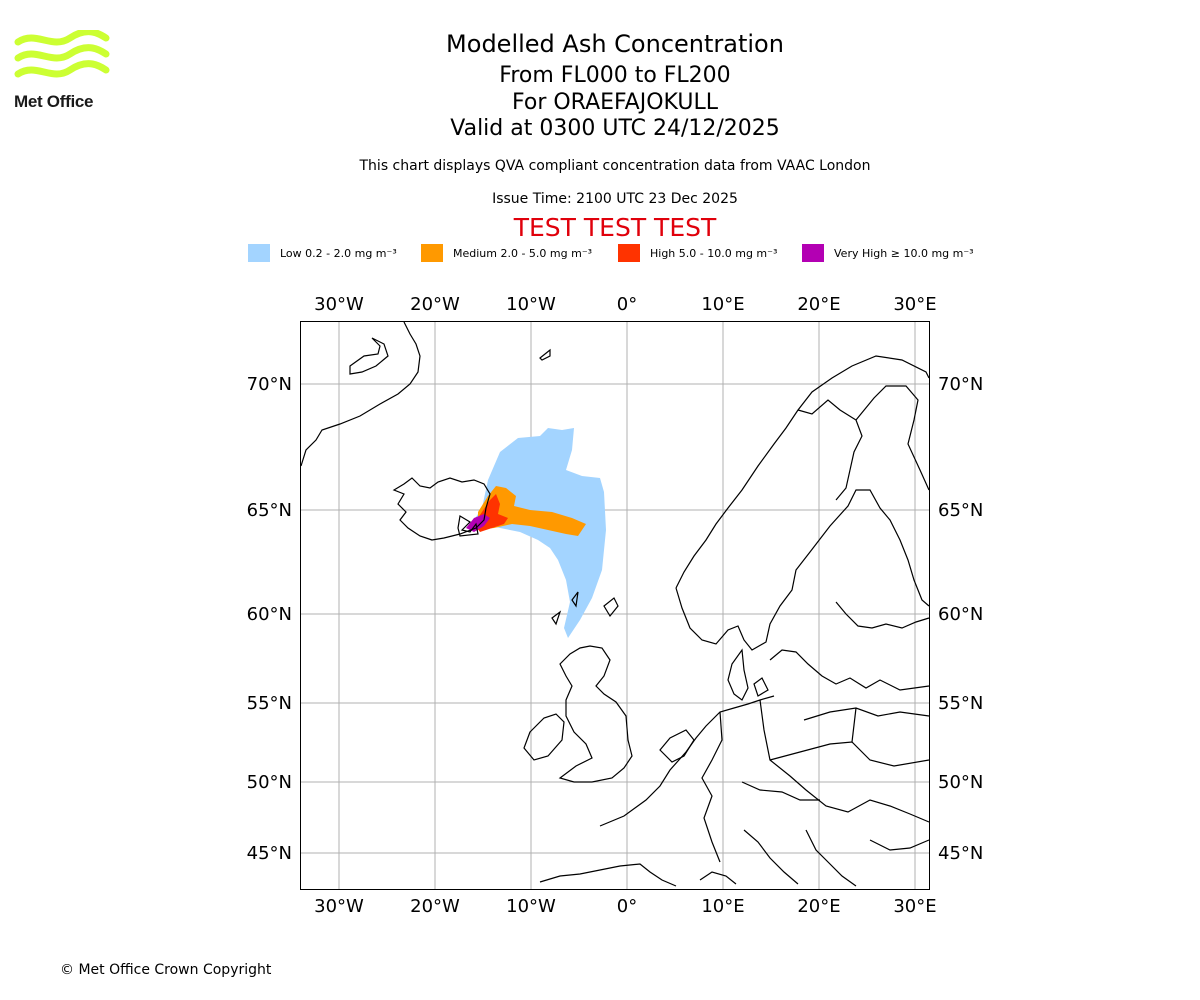  Describe the element at coordinates (259, 253) in the screenshot. I see `legend-swatch-low` at that location.